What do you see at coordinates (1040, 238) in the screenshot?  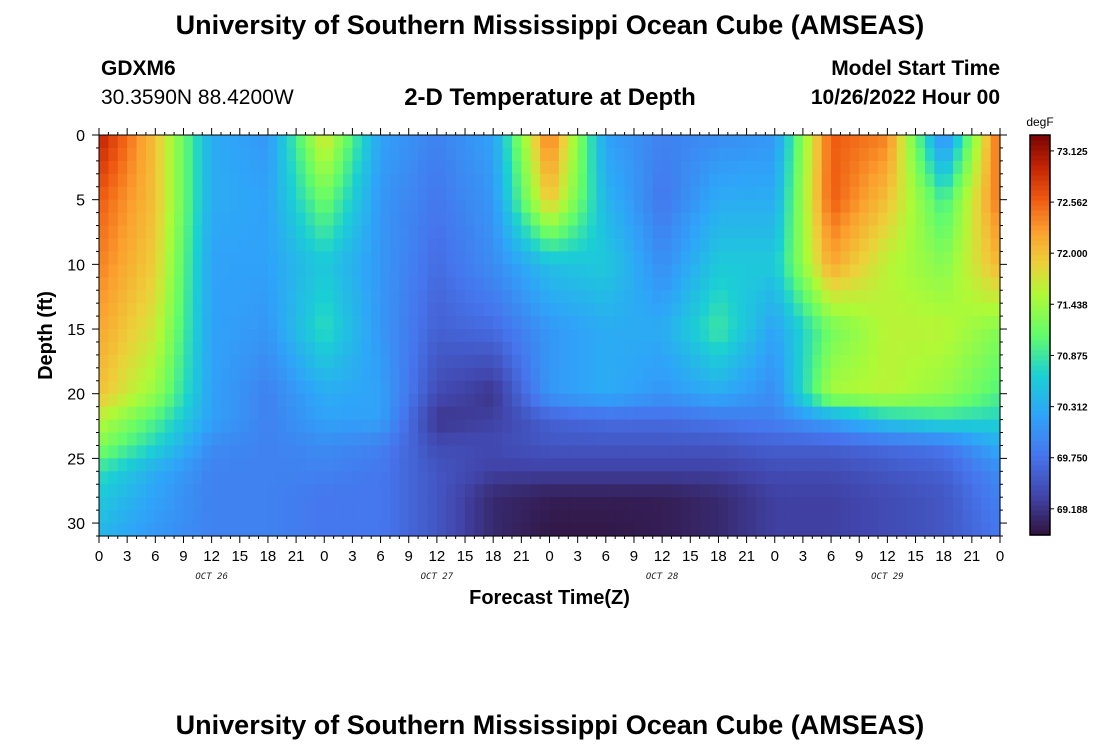 I see `colorbar-segment` at bounding box center [1040, 238].